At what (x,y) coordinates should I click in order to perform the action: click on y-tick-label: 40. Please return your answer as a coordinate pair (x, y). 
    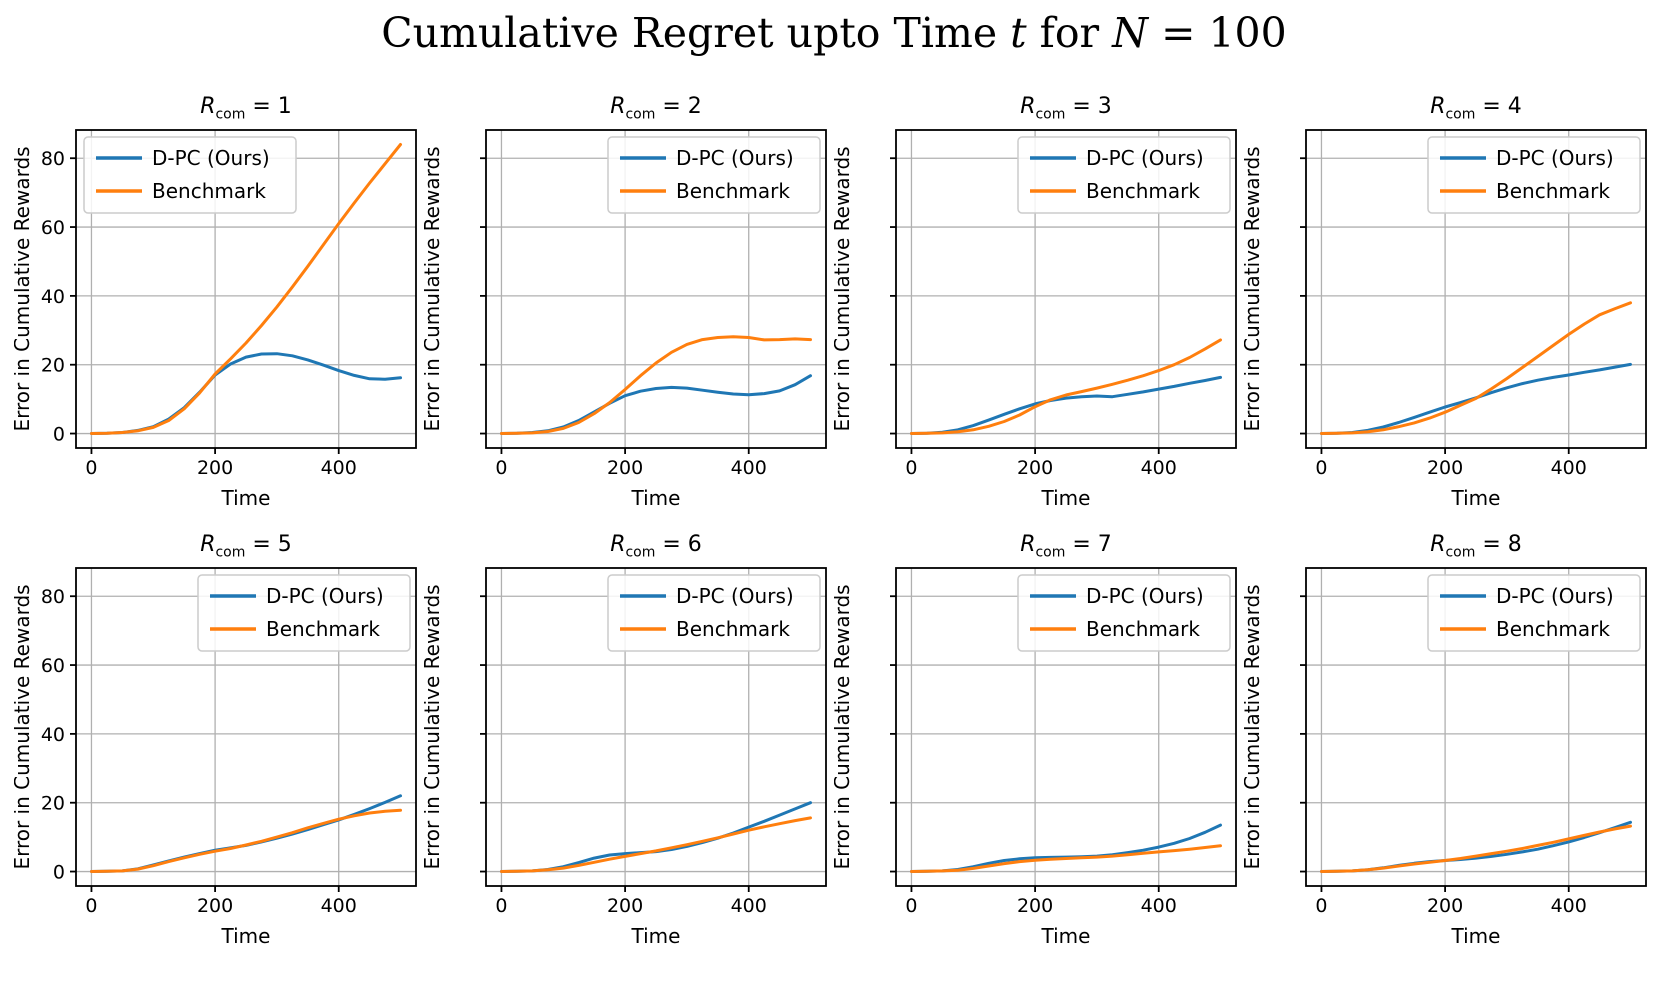
    Looking at the image, I should click on (53, 297).